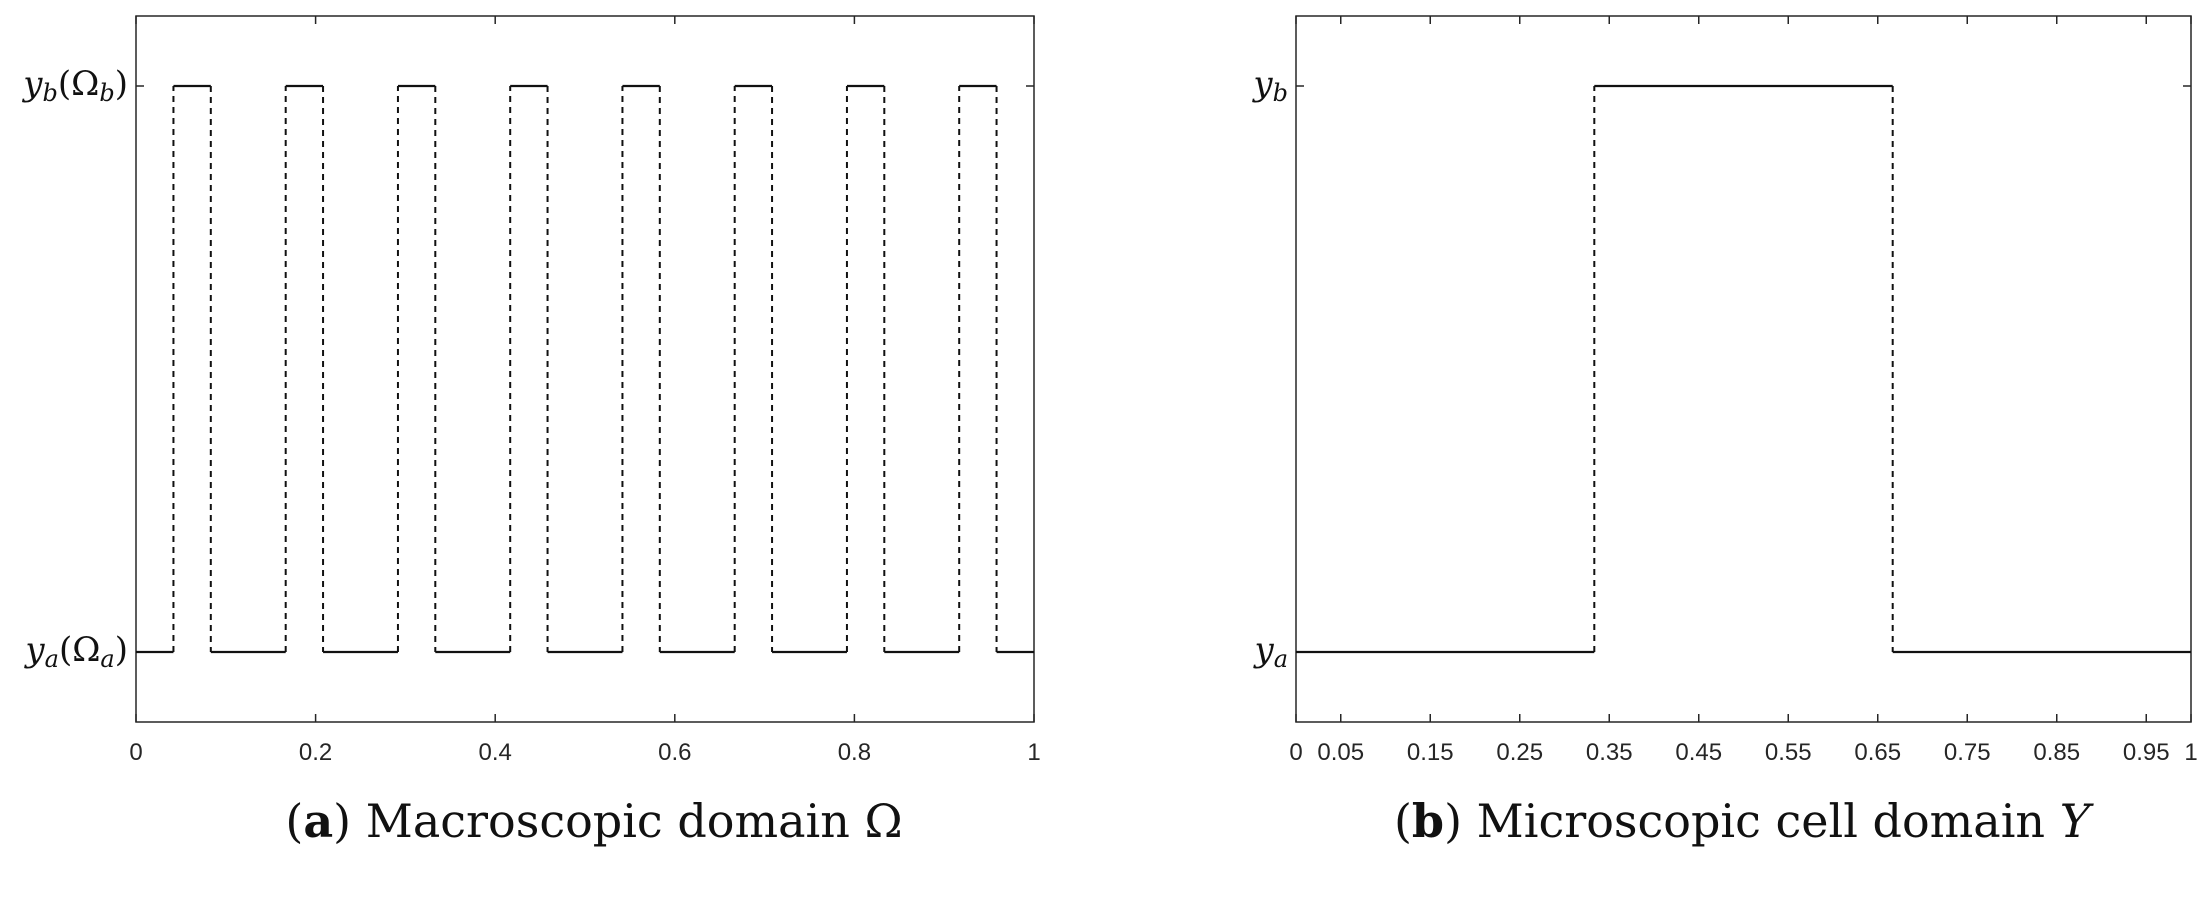 The image size is (2209, 917). What do you see at coordinates (1877, 752) in the screenshot?
I see `x-tick-label: 0.65` at bounding box center [1877, 752].